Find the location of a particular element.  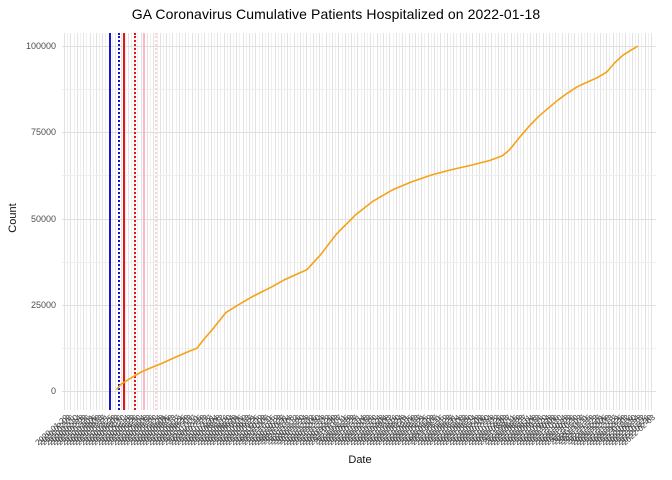

y-tick-label: 25000 is located at coordinates (43, 304).